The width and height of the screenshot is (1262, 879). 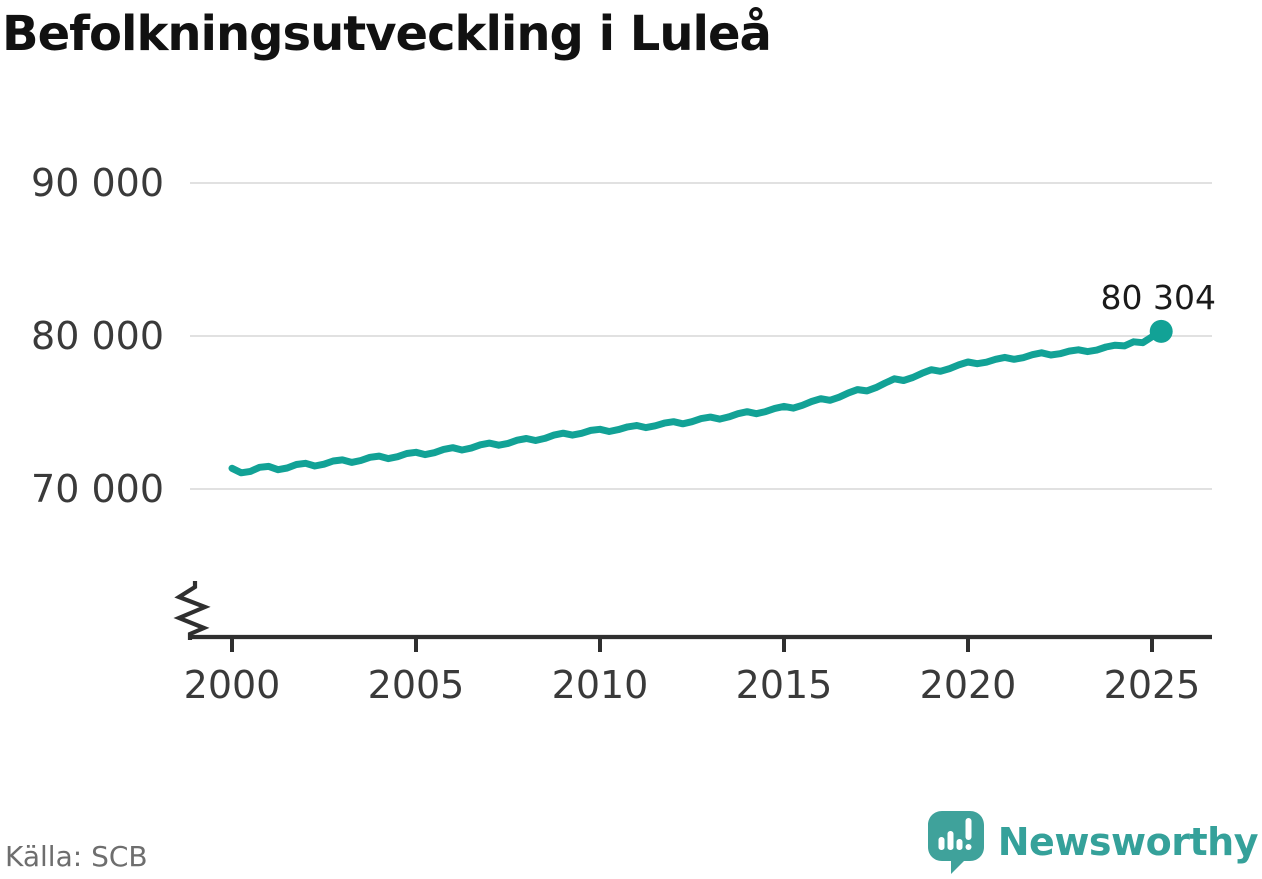 What do you see at coordinates (97, 183) in the screenshot?
I see `y-tick-label: 90 000` at bounding box center [97, 183].